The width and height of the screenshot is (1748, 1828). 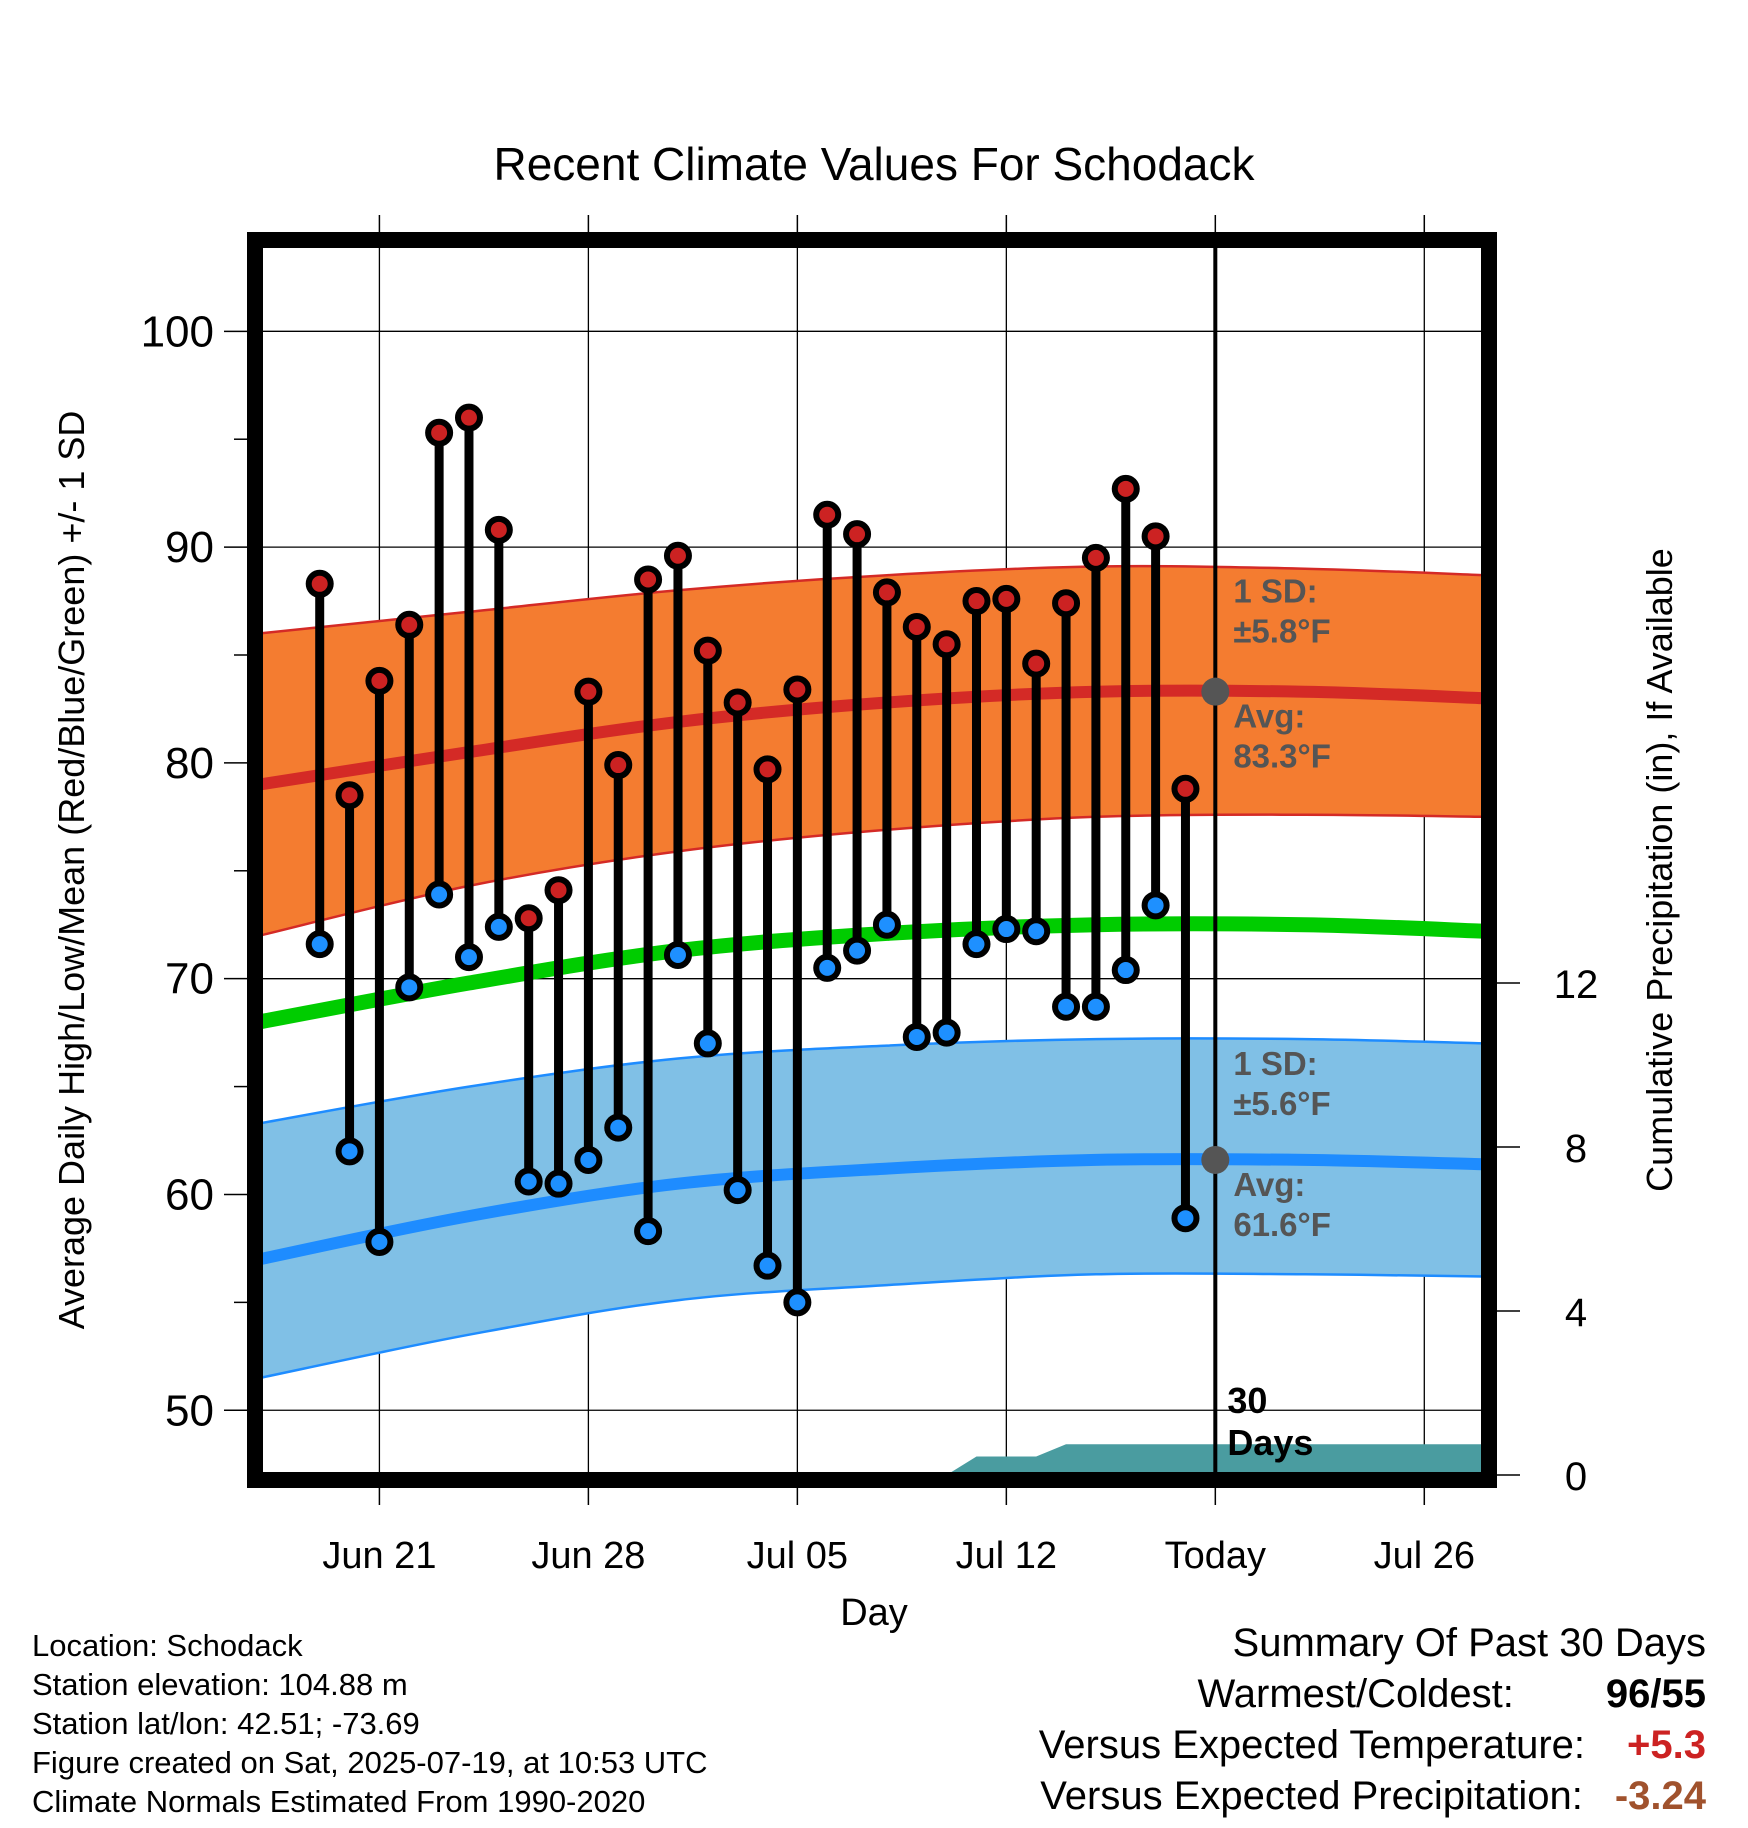 What do you see at coordinates (1215, 1556) in the screenshot?
I see `x-tick-label: Today` at bounding box center [1215, 1556].